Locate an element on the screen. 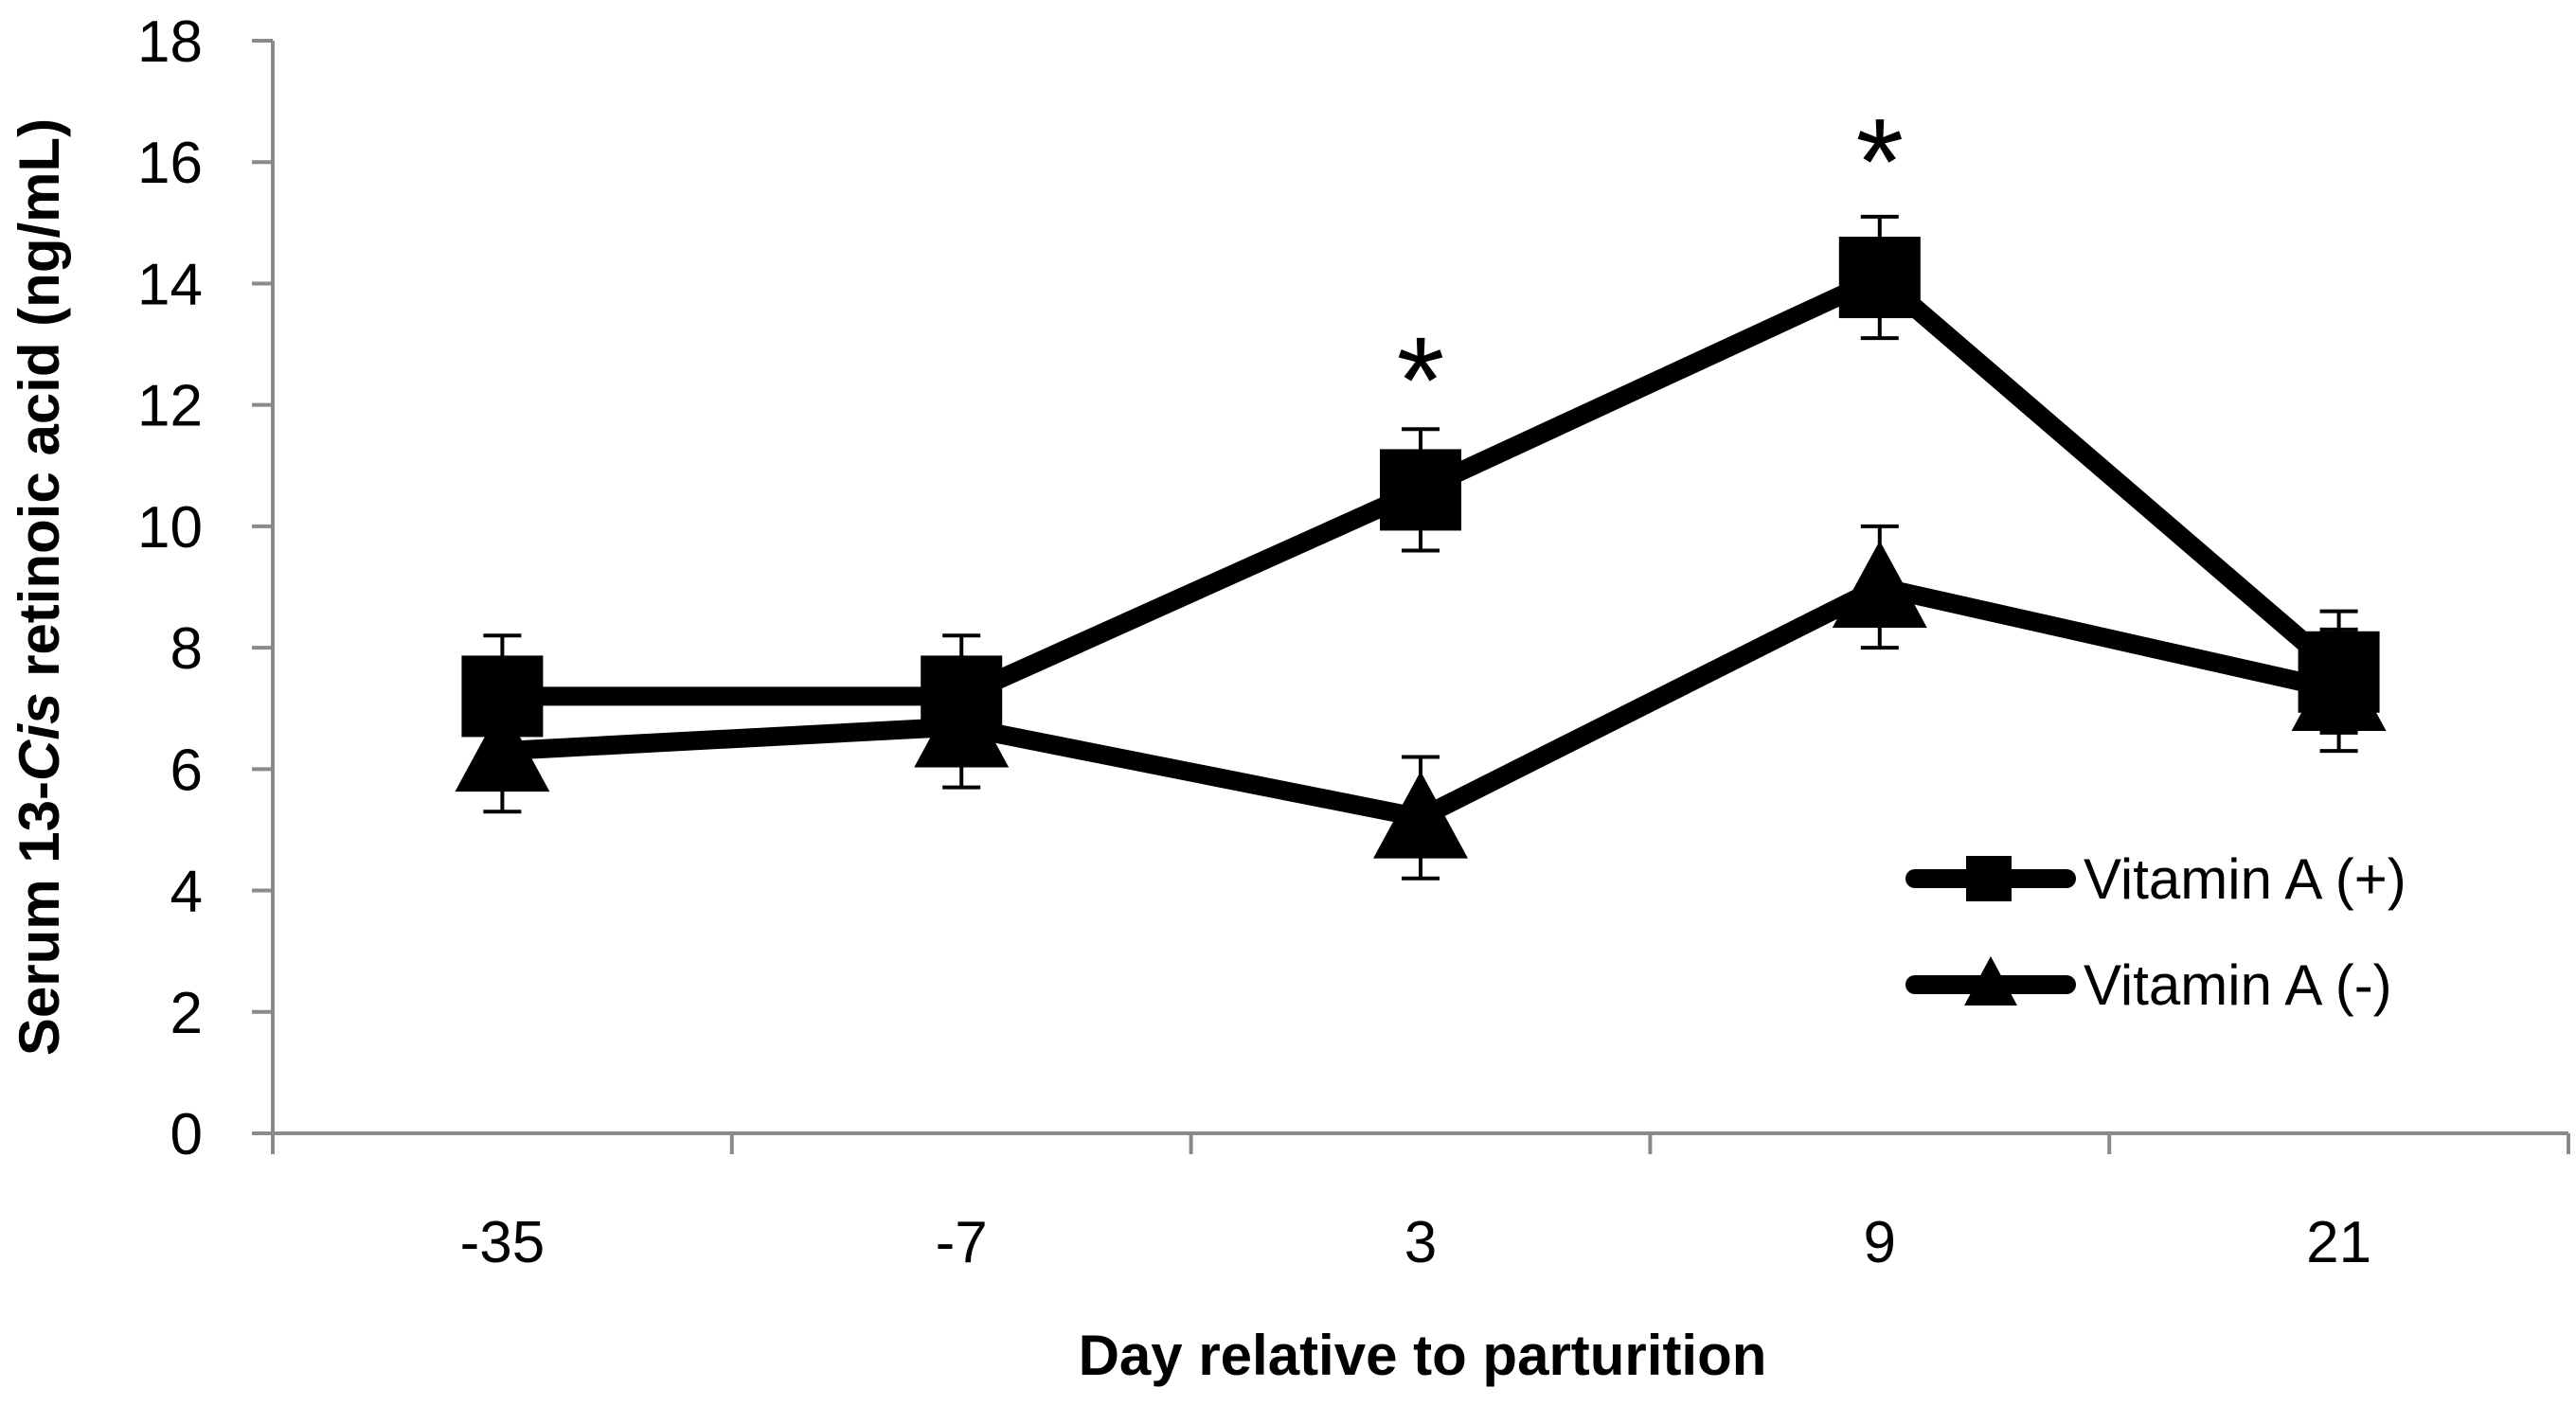 The width and height of the screenshot is (2576, 1406). y-axis-title-prefix: Serum 13- is located at coordinates (39, 918).